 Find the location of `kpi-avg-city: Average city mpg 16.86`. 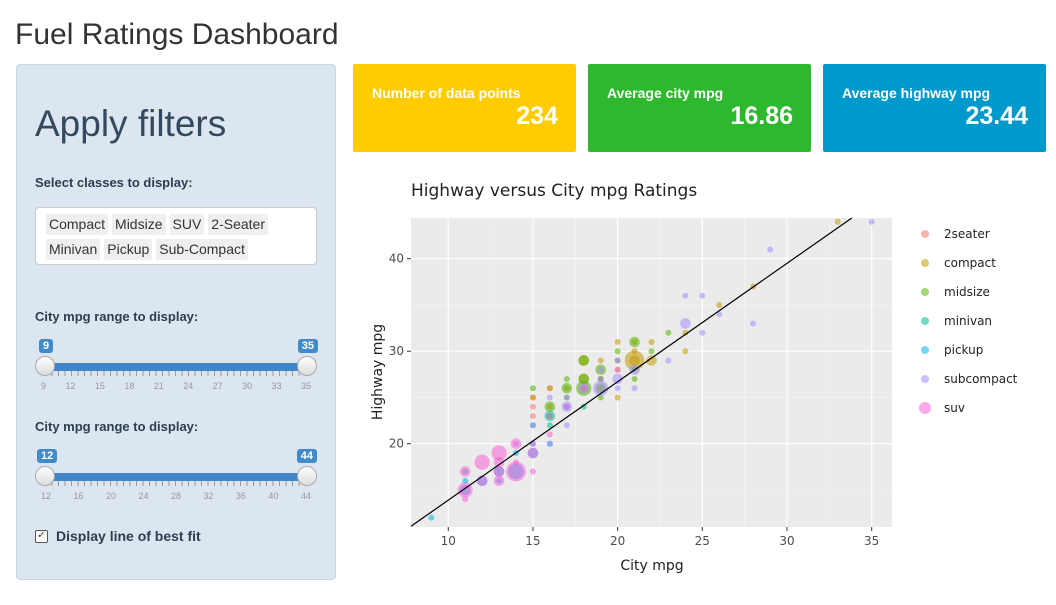

kpi-avg-city: Average city mpg 16.86 is located at coordinates (699, 108).